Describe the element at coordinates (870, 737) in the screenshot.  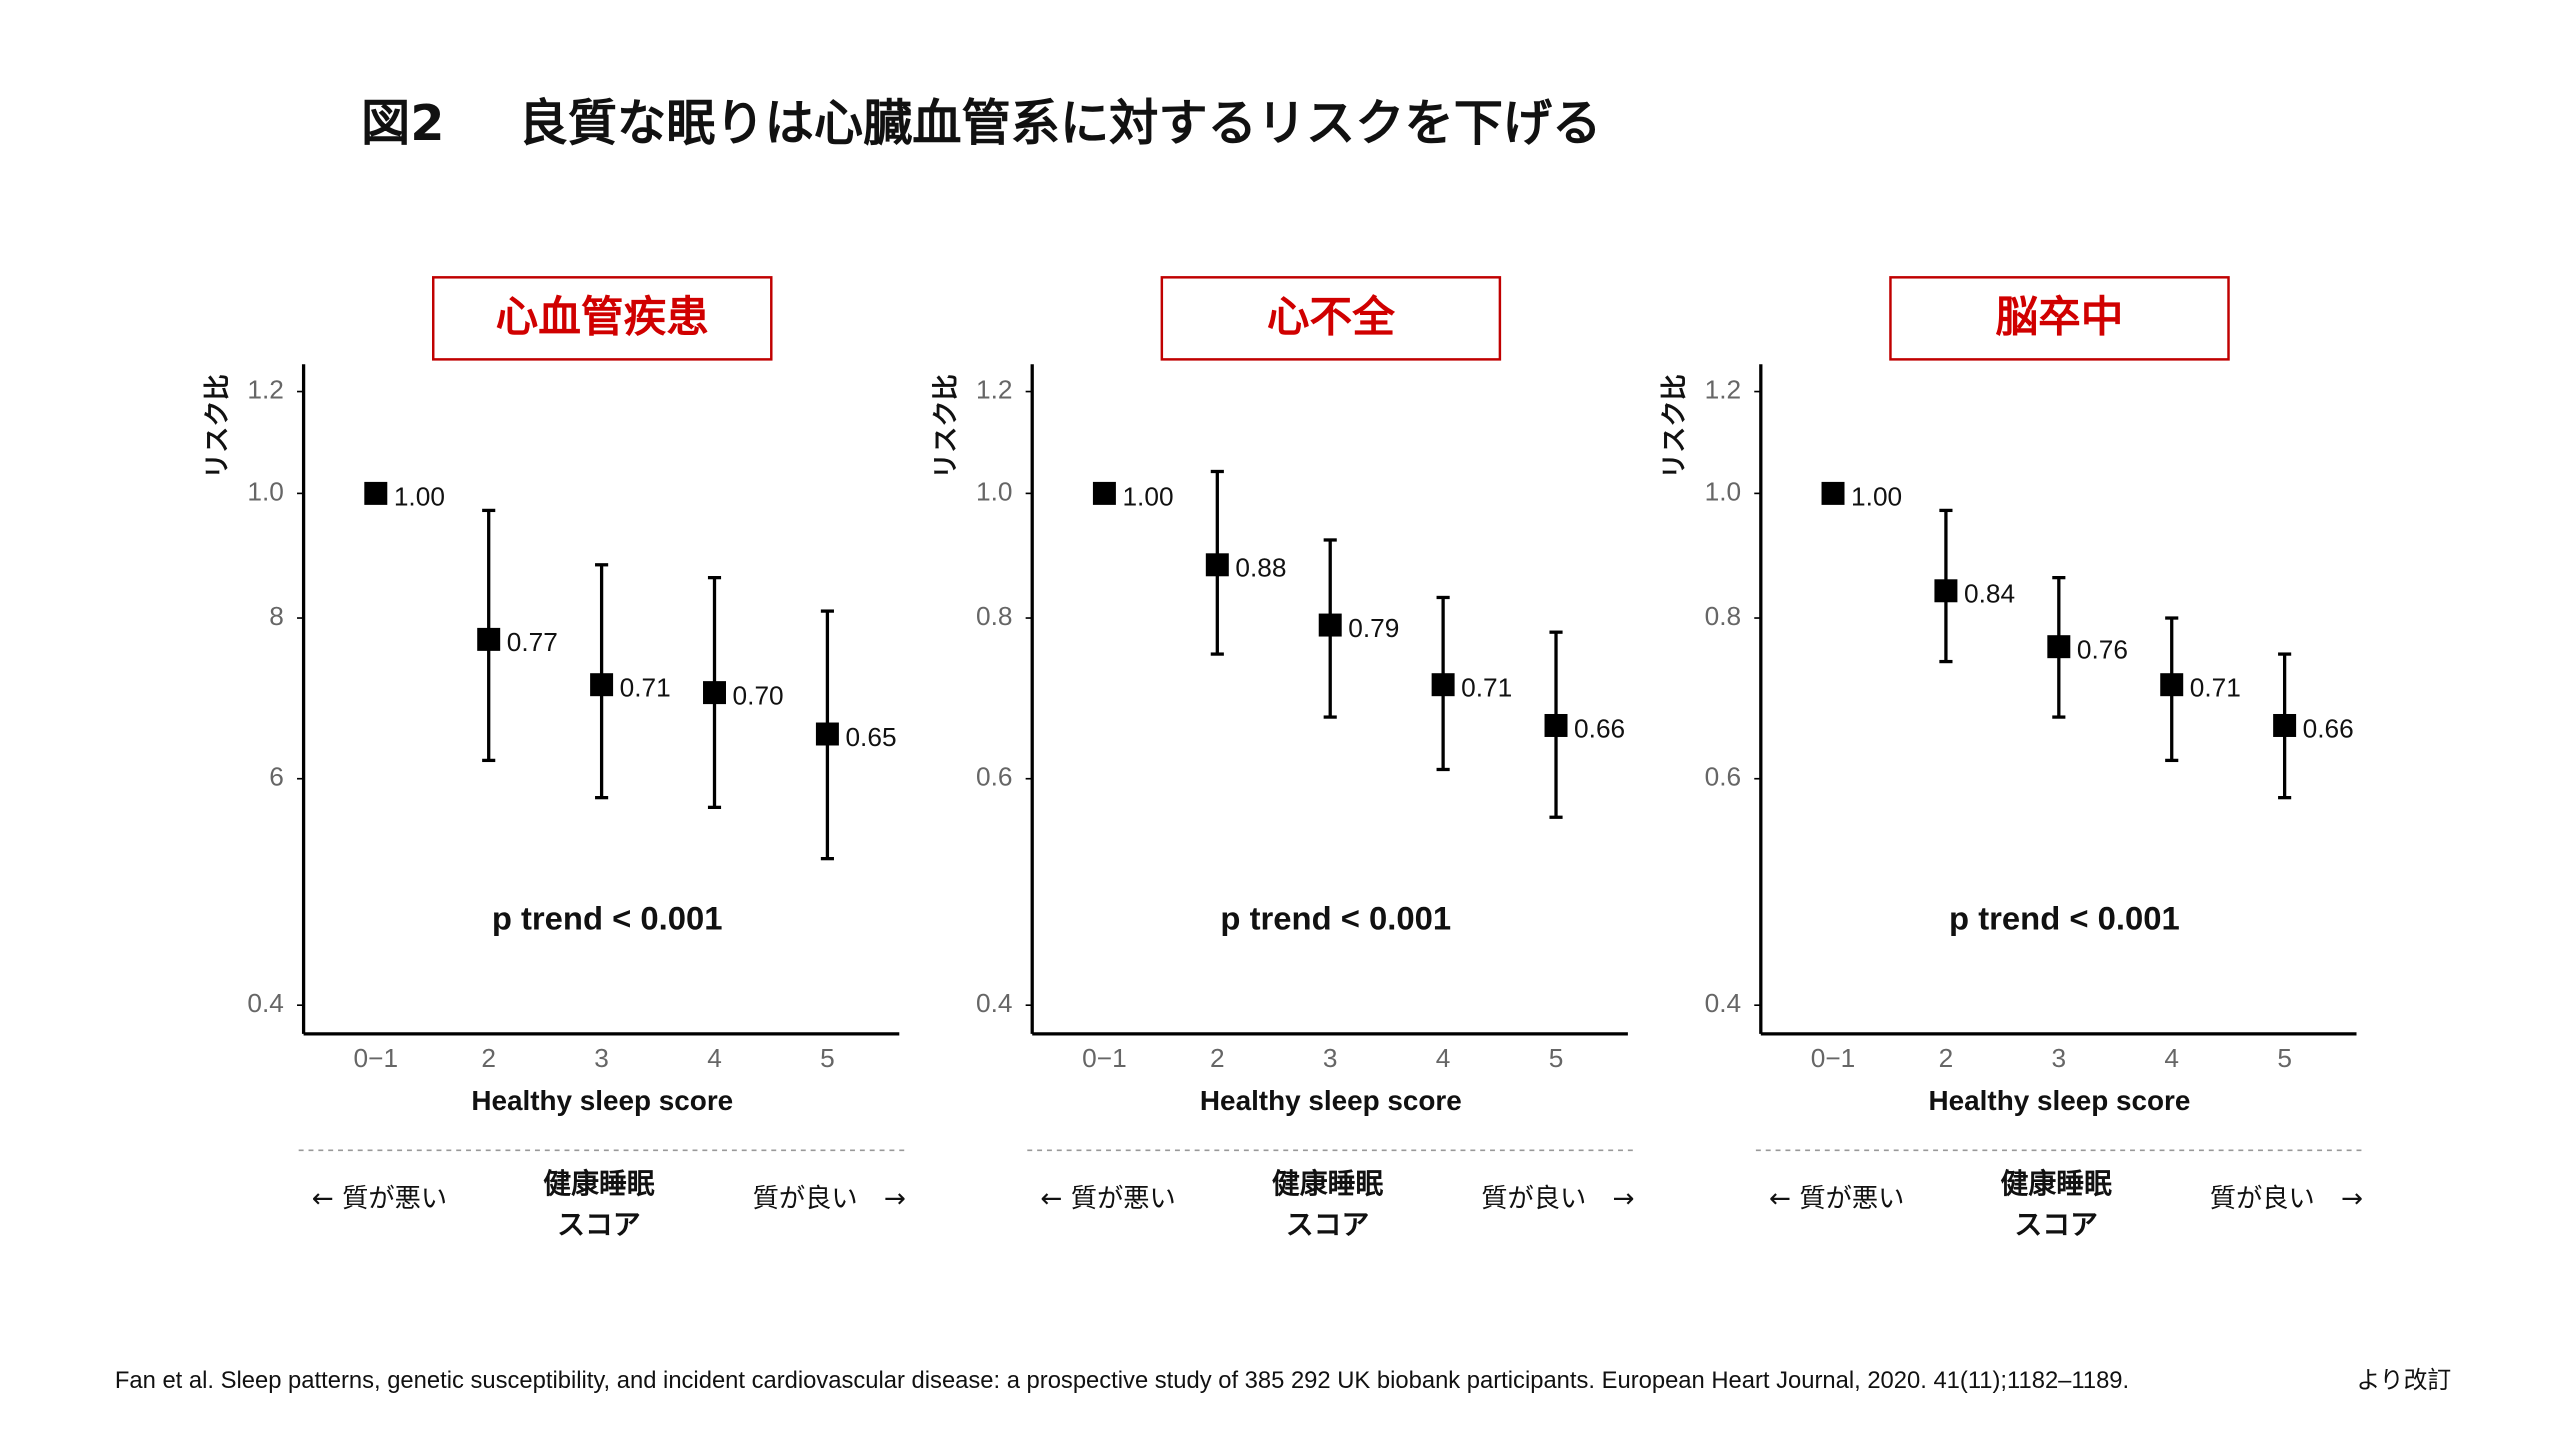
I see `value-label: 0.65` at that location.